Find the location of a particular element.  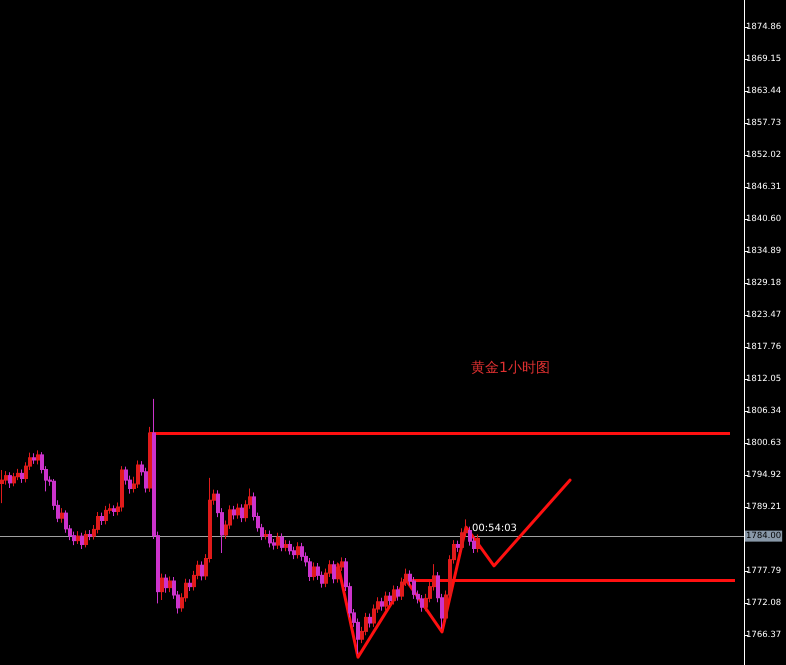

y-tick-label: 1789.21 is located at coordinates (764, 507).